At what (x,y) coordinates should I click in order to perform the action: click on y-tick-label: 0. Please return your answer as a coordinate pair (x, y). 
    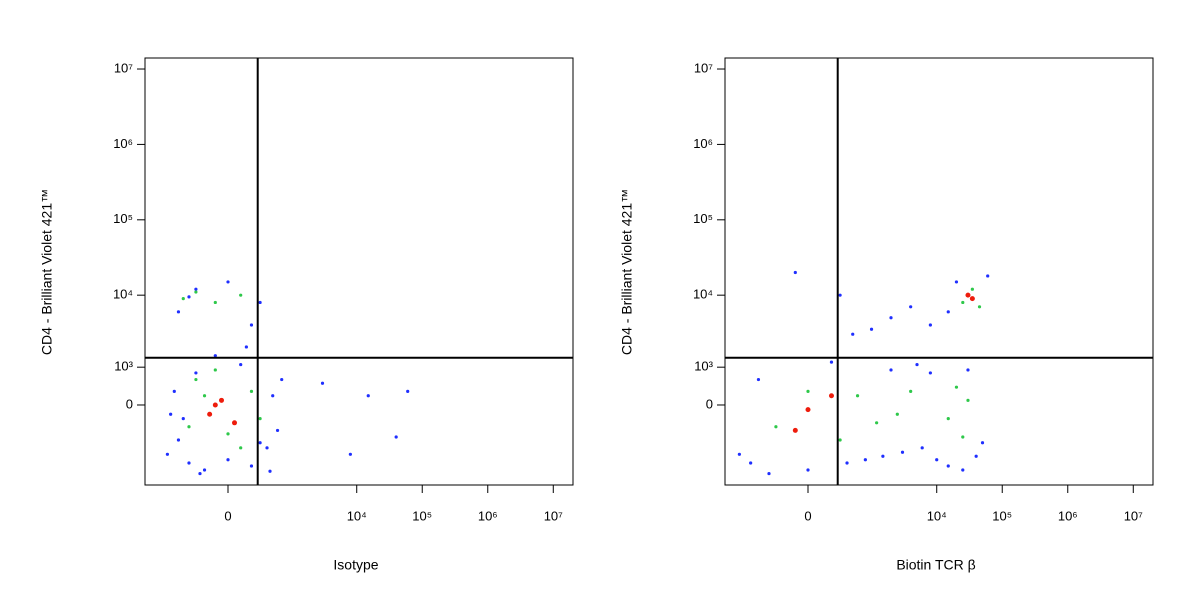
    Looking at the image, I should click on (709, 403).